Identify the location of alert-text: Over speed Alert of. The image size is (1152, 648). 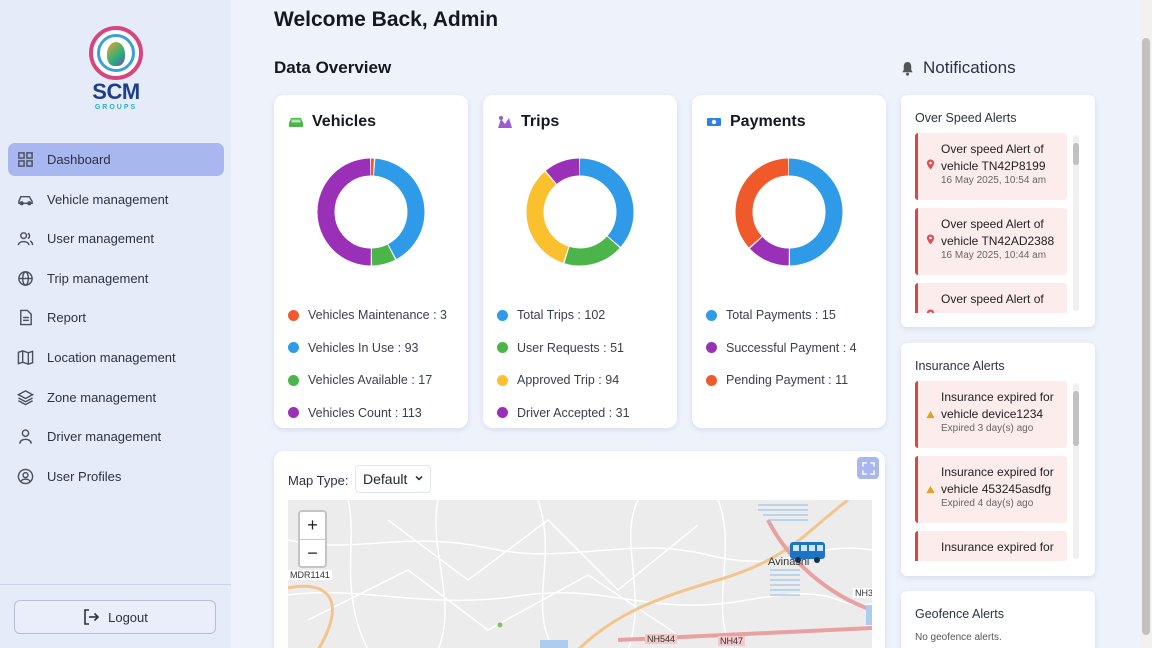
(992, 299).